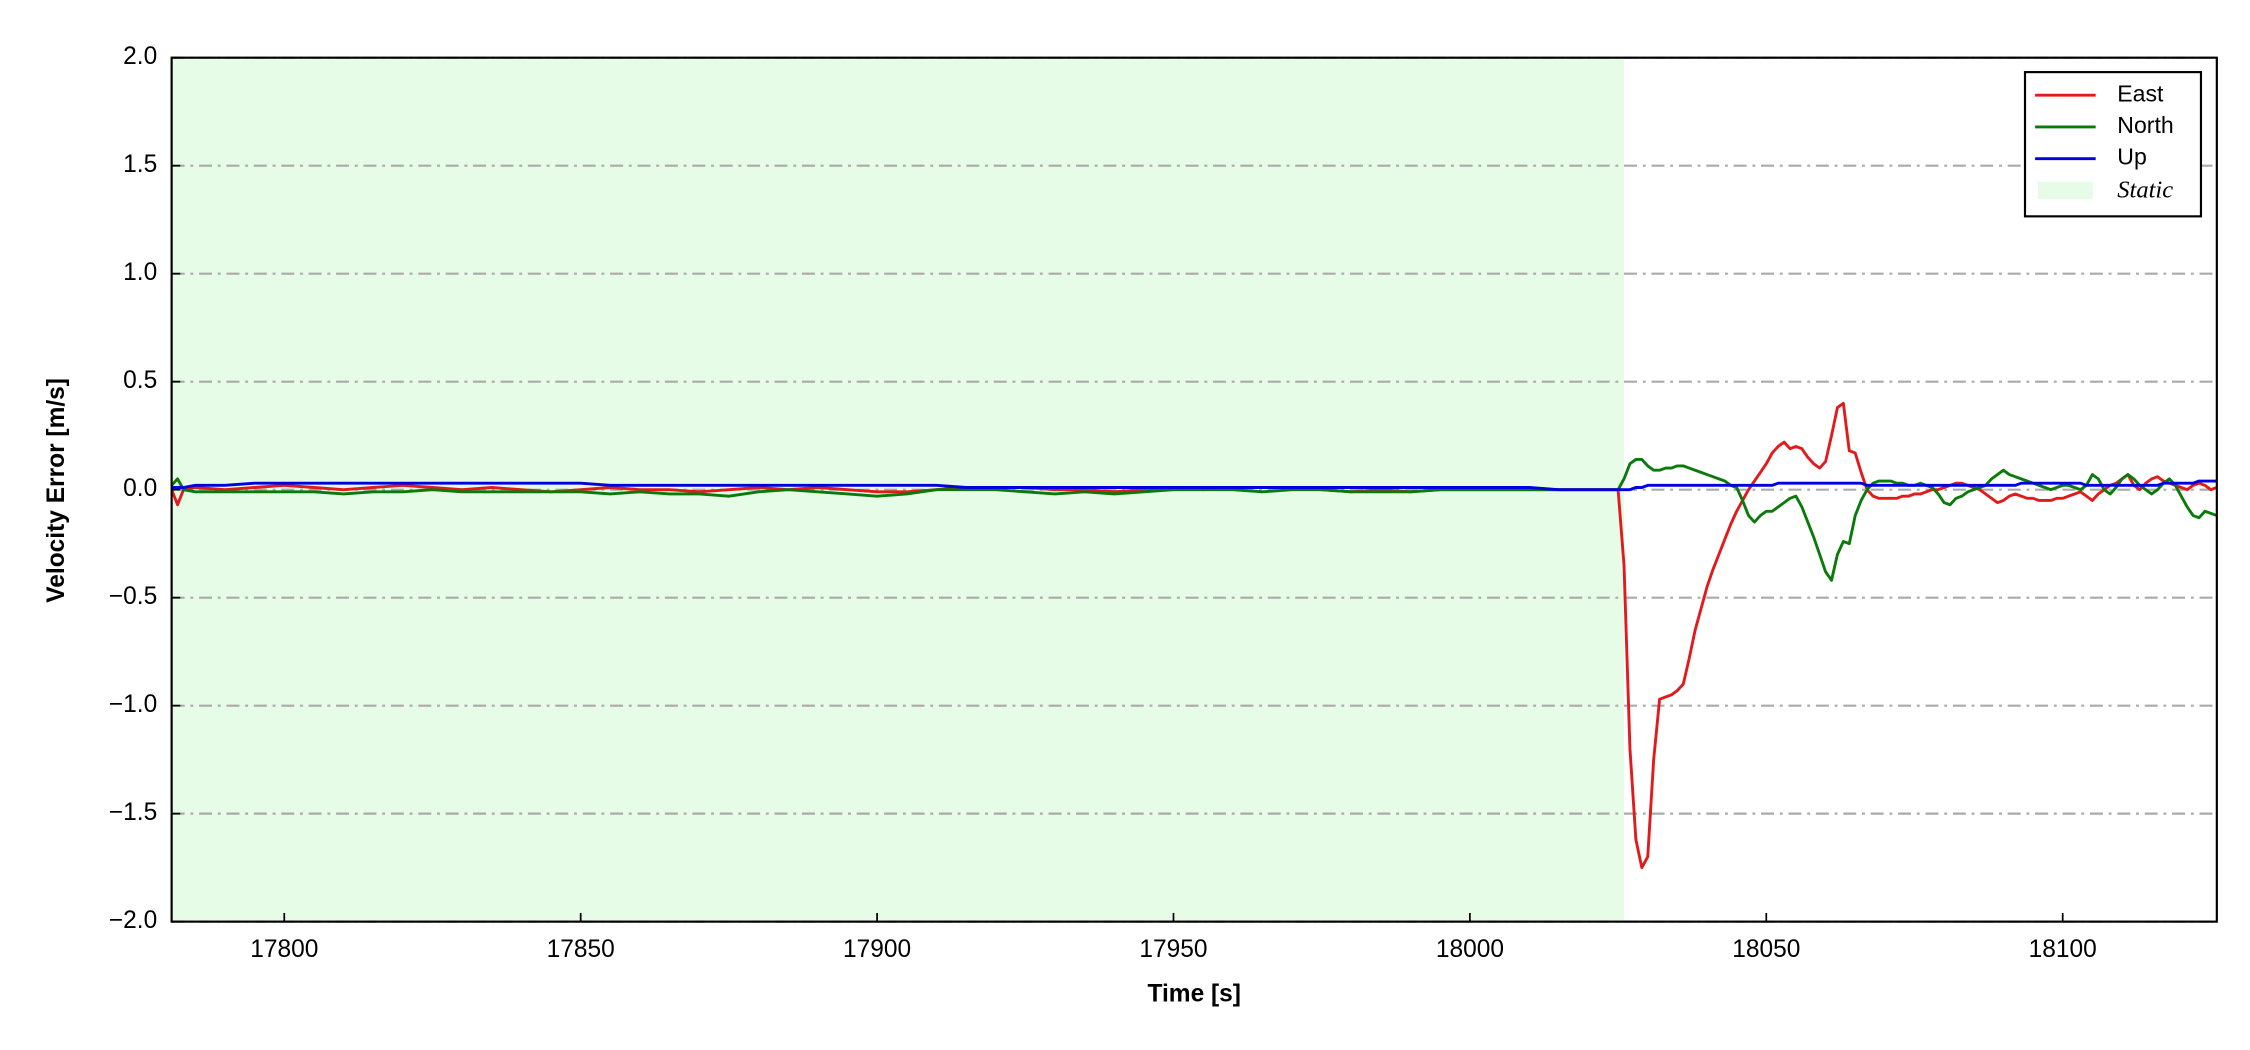 The image size is (2250, 1050). What do you see at coordinates (140, 488) in the screenshot?
I see `y-tick-label: 0.0` at bounding box center [140, 488].